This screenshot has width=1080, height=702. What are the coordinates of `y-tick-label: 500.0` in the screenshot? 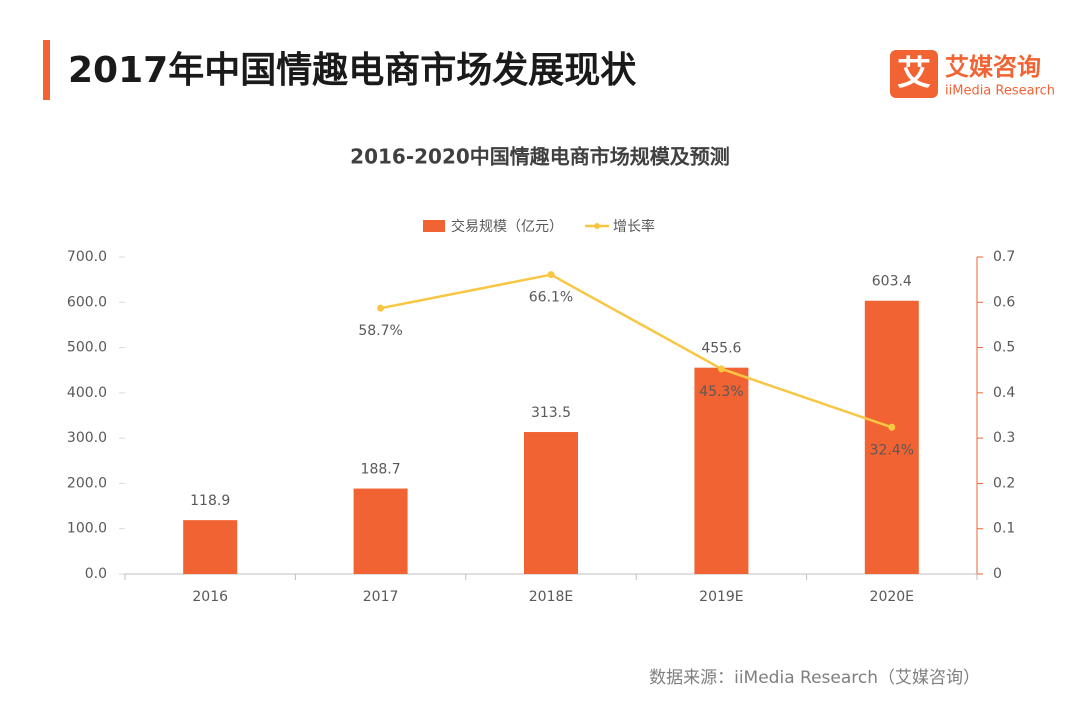 It's located at (87, 348).